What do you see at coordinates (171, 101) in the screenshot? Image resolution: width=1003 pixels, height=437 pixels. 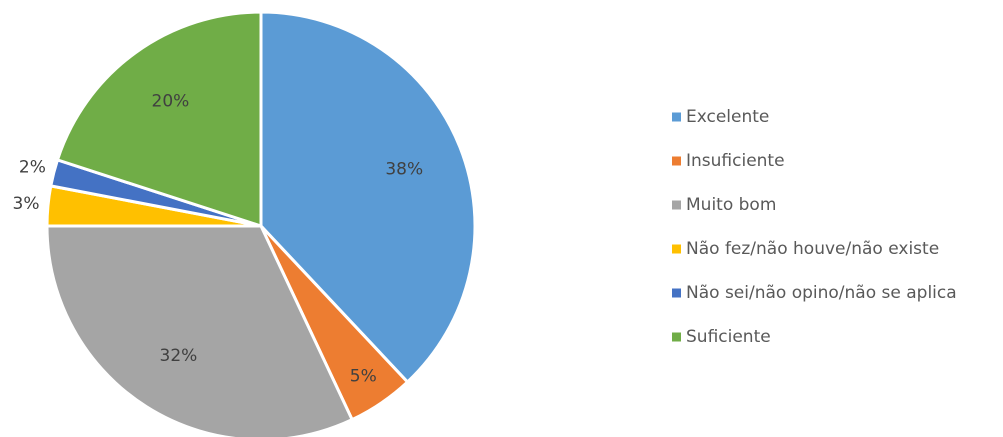 I see `data-label: 20%` at bounding box center [171, 101].